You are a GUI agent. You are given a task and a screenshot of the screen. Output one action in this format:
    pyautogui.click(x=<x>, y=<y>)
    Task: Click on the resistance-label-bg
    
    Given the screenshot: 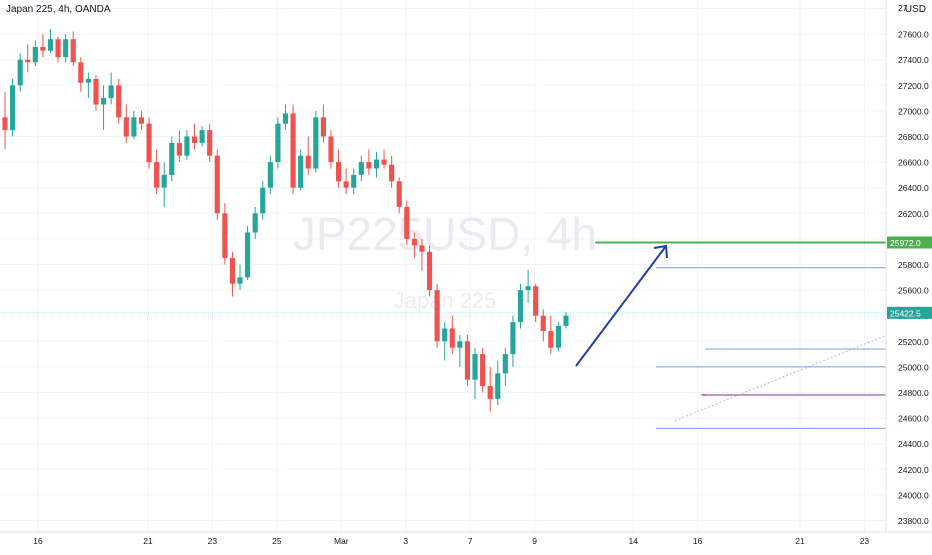 What is the action you would take?
    pyautogui.click(x=909, y=242)
    